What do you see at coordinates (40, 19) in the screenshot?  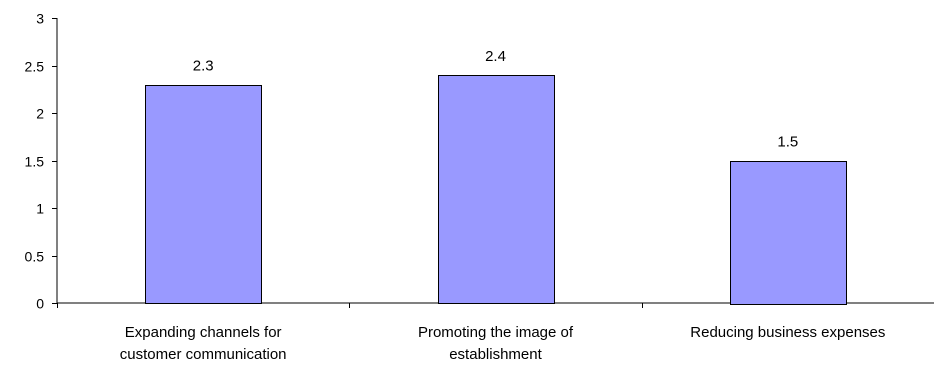 I see `y-tick-label: 3` at bounding box center [40, 19].